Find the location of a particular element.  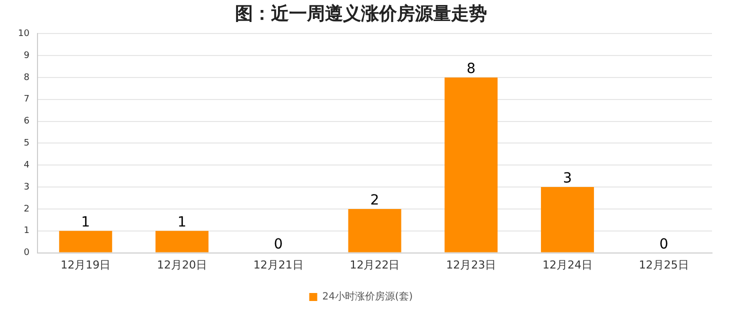

y-tick-label: 4 is located at coordinates (27, 165).